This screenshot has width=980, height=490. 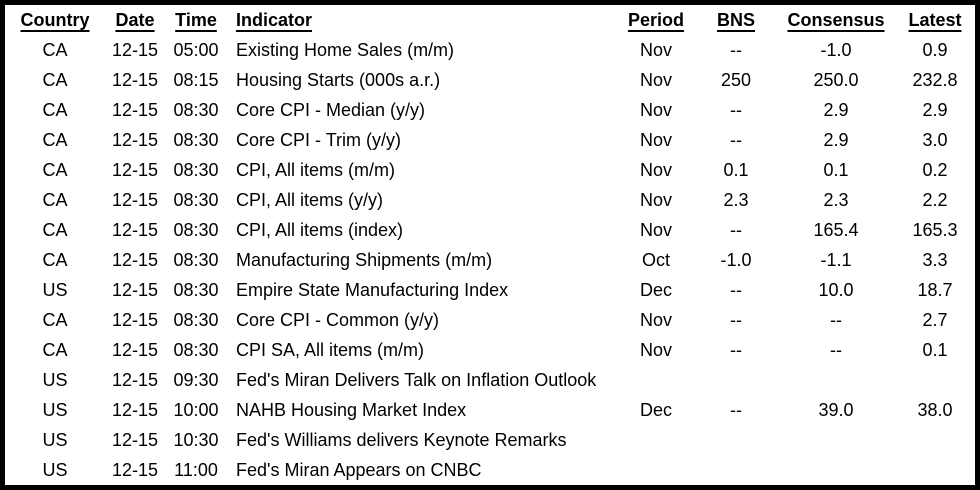 What do you see at coordinates (320, 230) in the screenshot?
I see `cell-indicator: CPI, All items (index)` at bounding box center [320, 230].